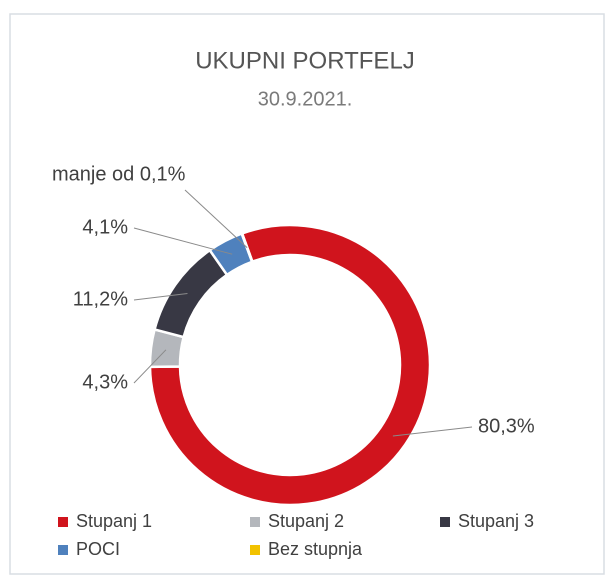 This screenshot has width=615, height=575. Describe the element at coordinates (315, 549) in the screenshot. I see `legend-label: Bez stupnja` at that location.